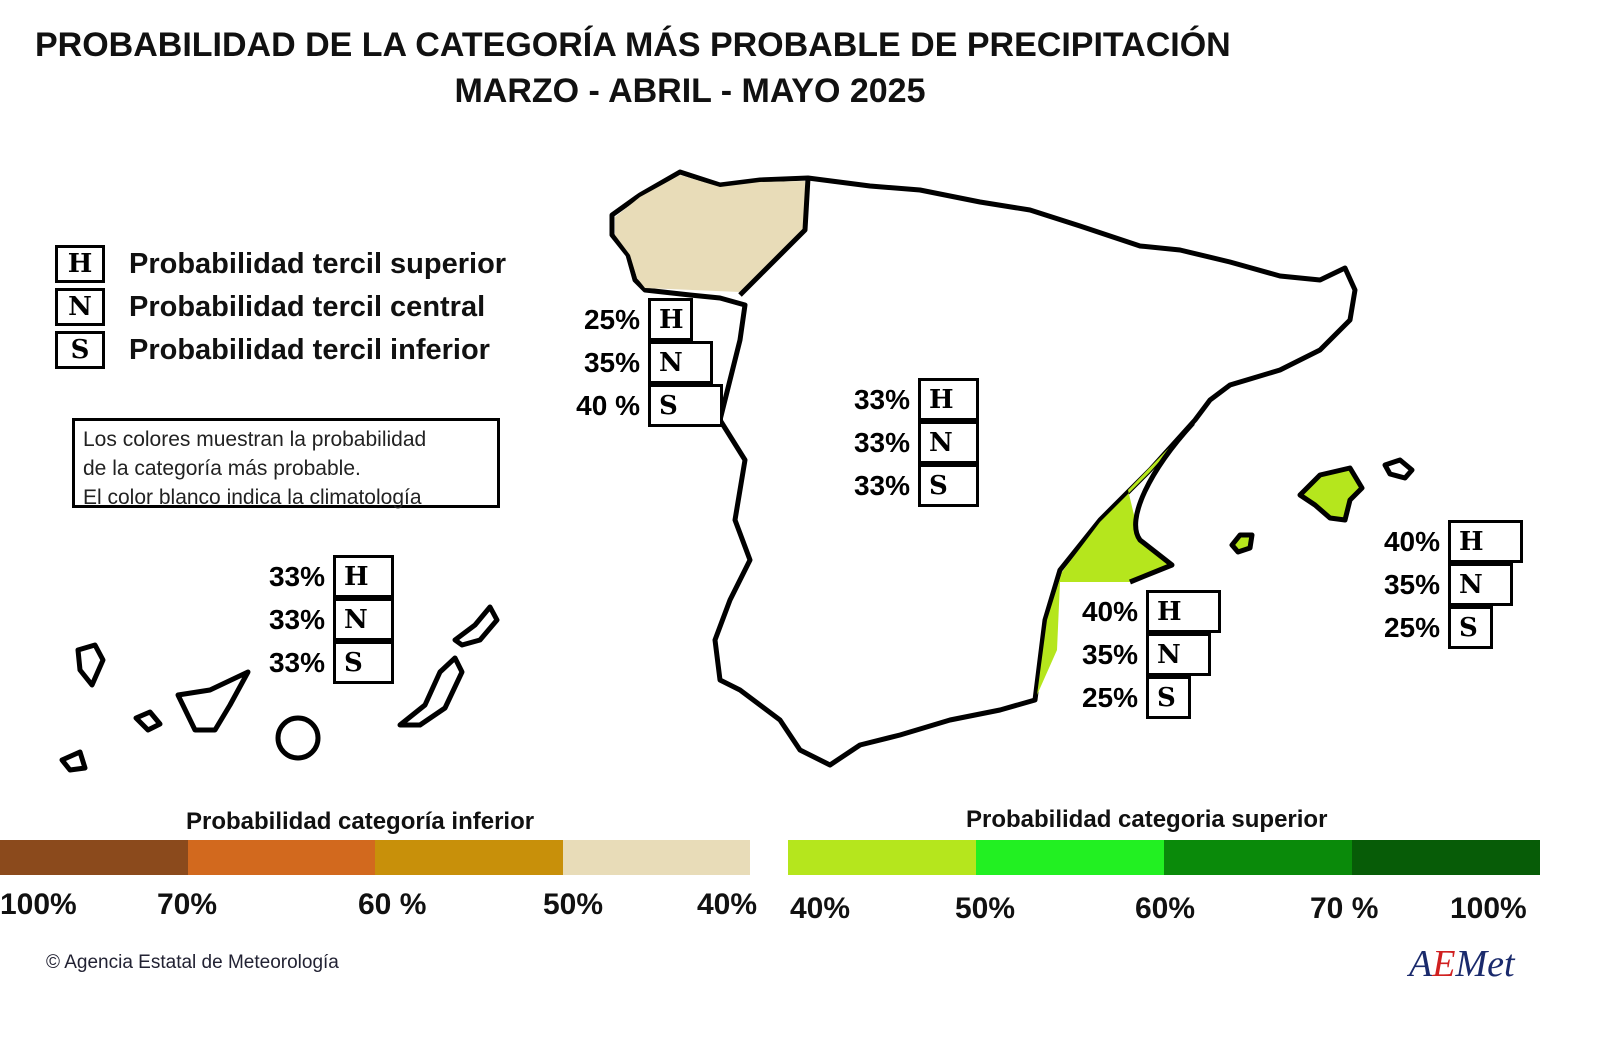 This screenshot has height=1040, width=1600. I want to click on aemet-logo: AEMet, so click(1461, 964).